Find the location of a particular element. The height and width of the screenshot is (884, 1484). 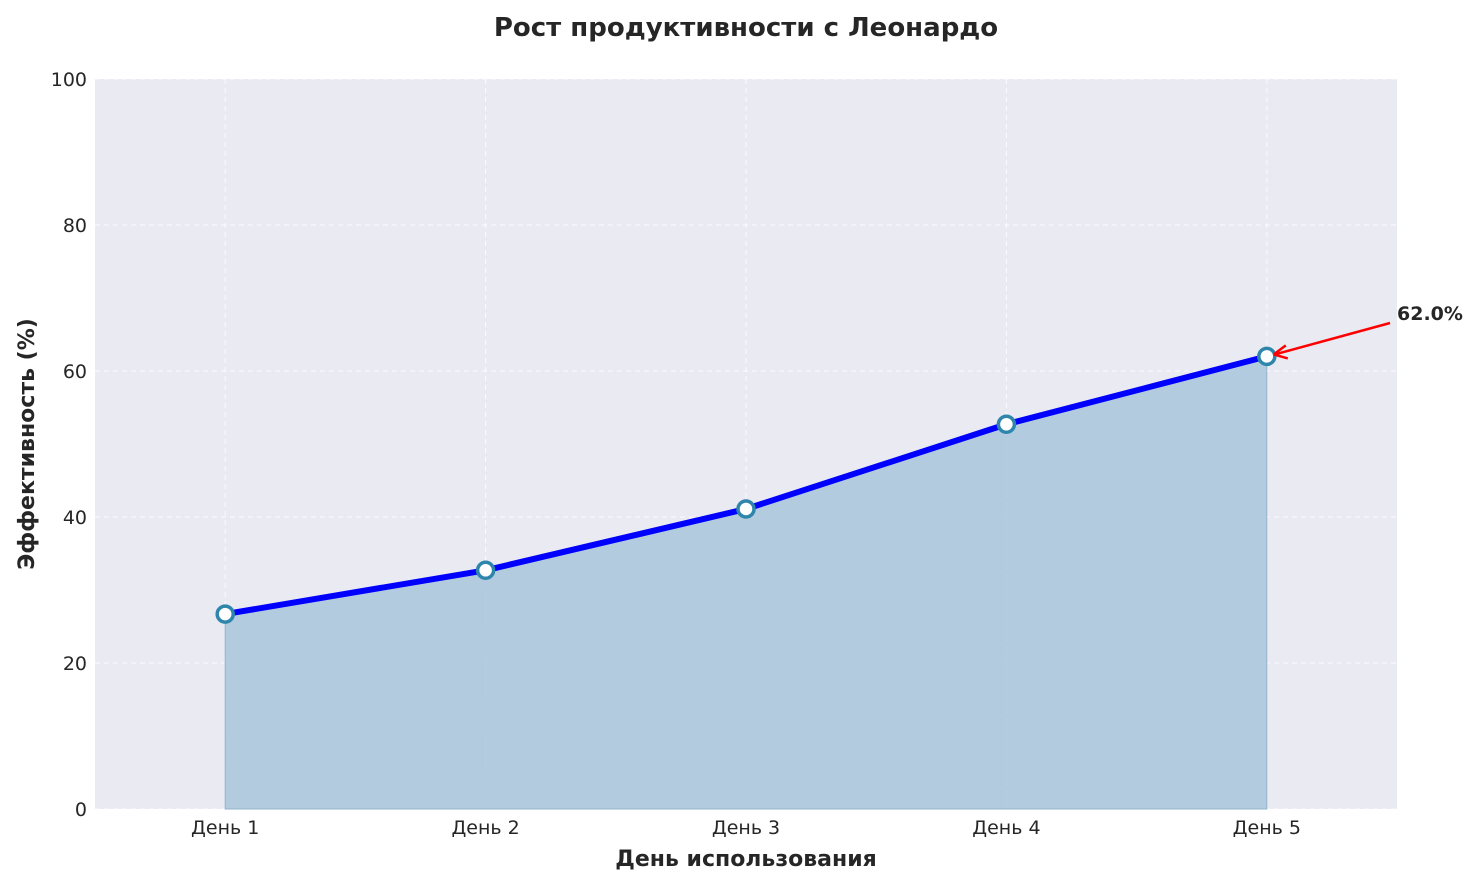

x-tick-label: День 4 is located at coordinates (1006, 828).